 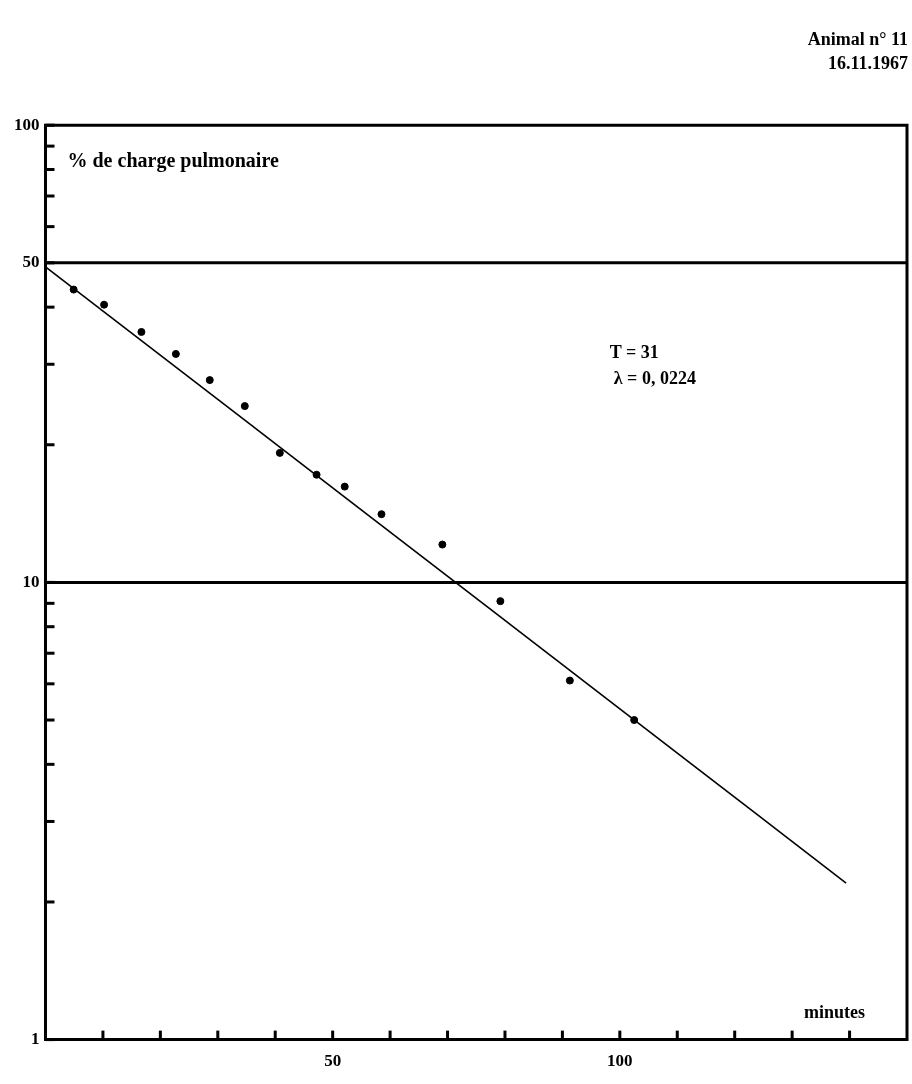 What do you see at coordinates (654, 377) in the screenshot?
I see `annotation: λ = 0, 0224` at bounding box center [654, 377].